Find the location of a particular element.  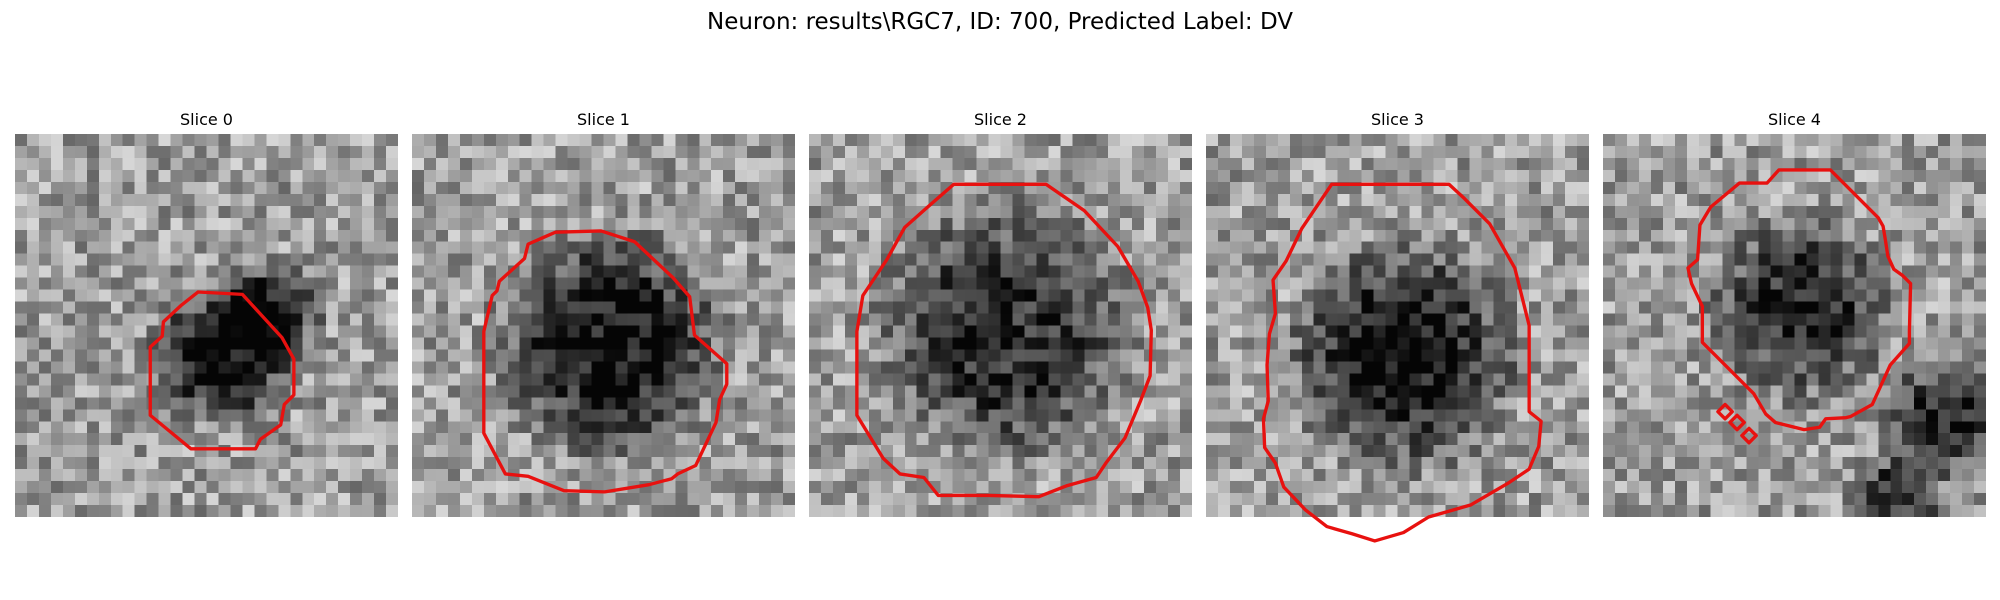

slice-1-image is located at coordinates (603, 325).